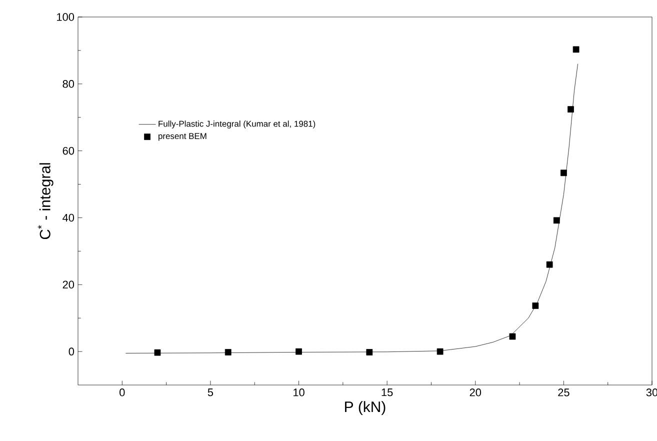 Image resolution: width=657 pixels, height=441 pixels. Describe the element at coordinates (299, 392) in the screenshot. I see `x-tick-label: 10` at that location.